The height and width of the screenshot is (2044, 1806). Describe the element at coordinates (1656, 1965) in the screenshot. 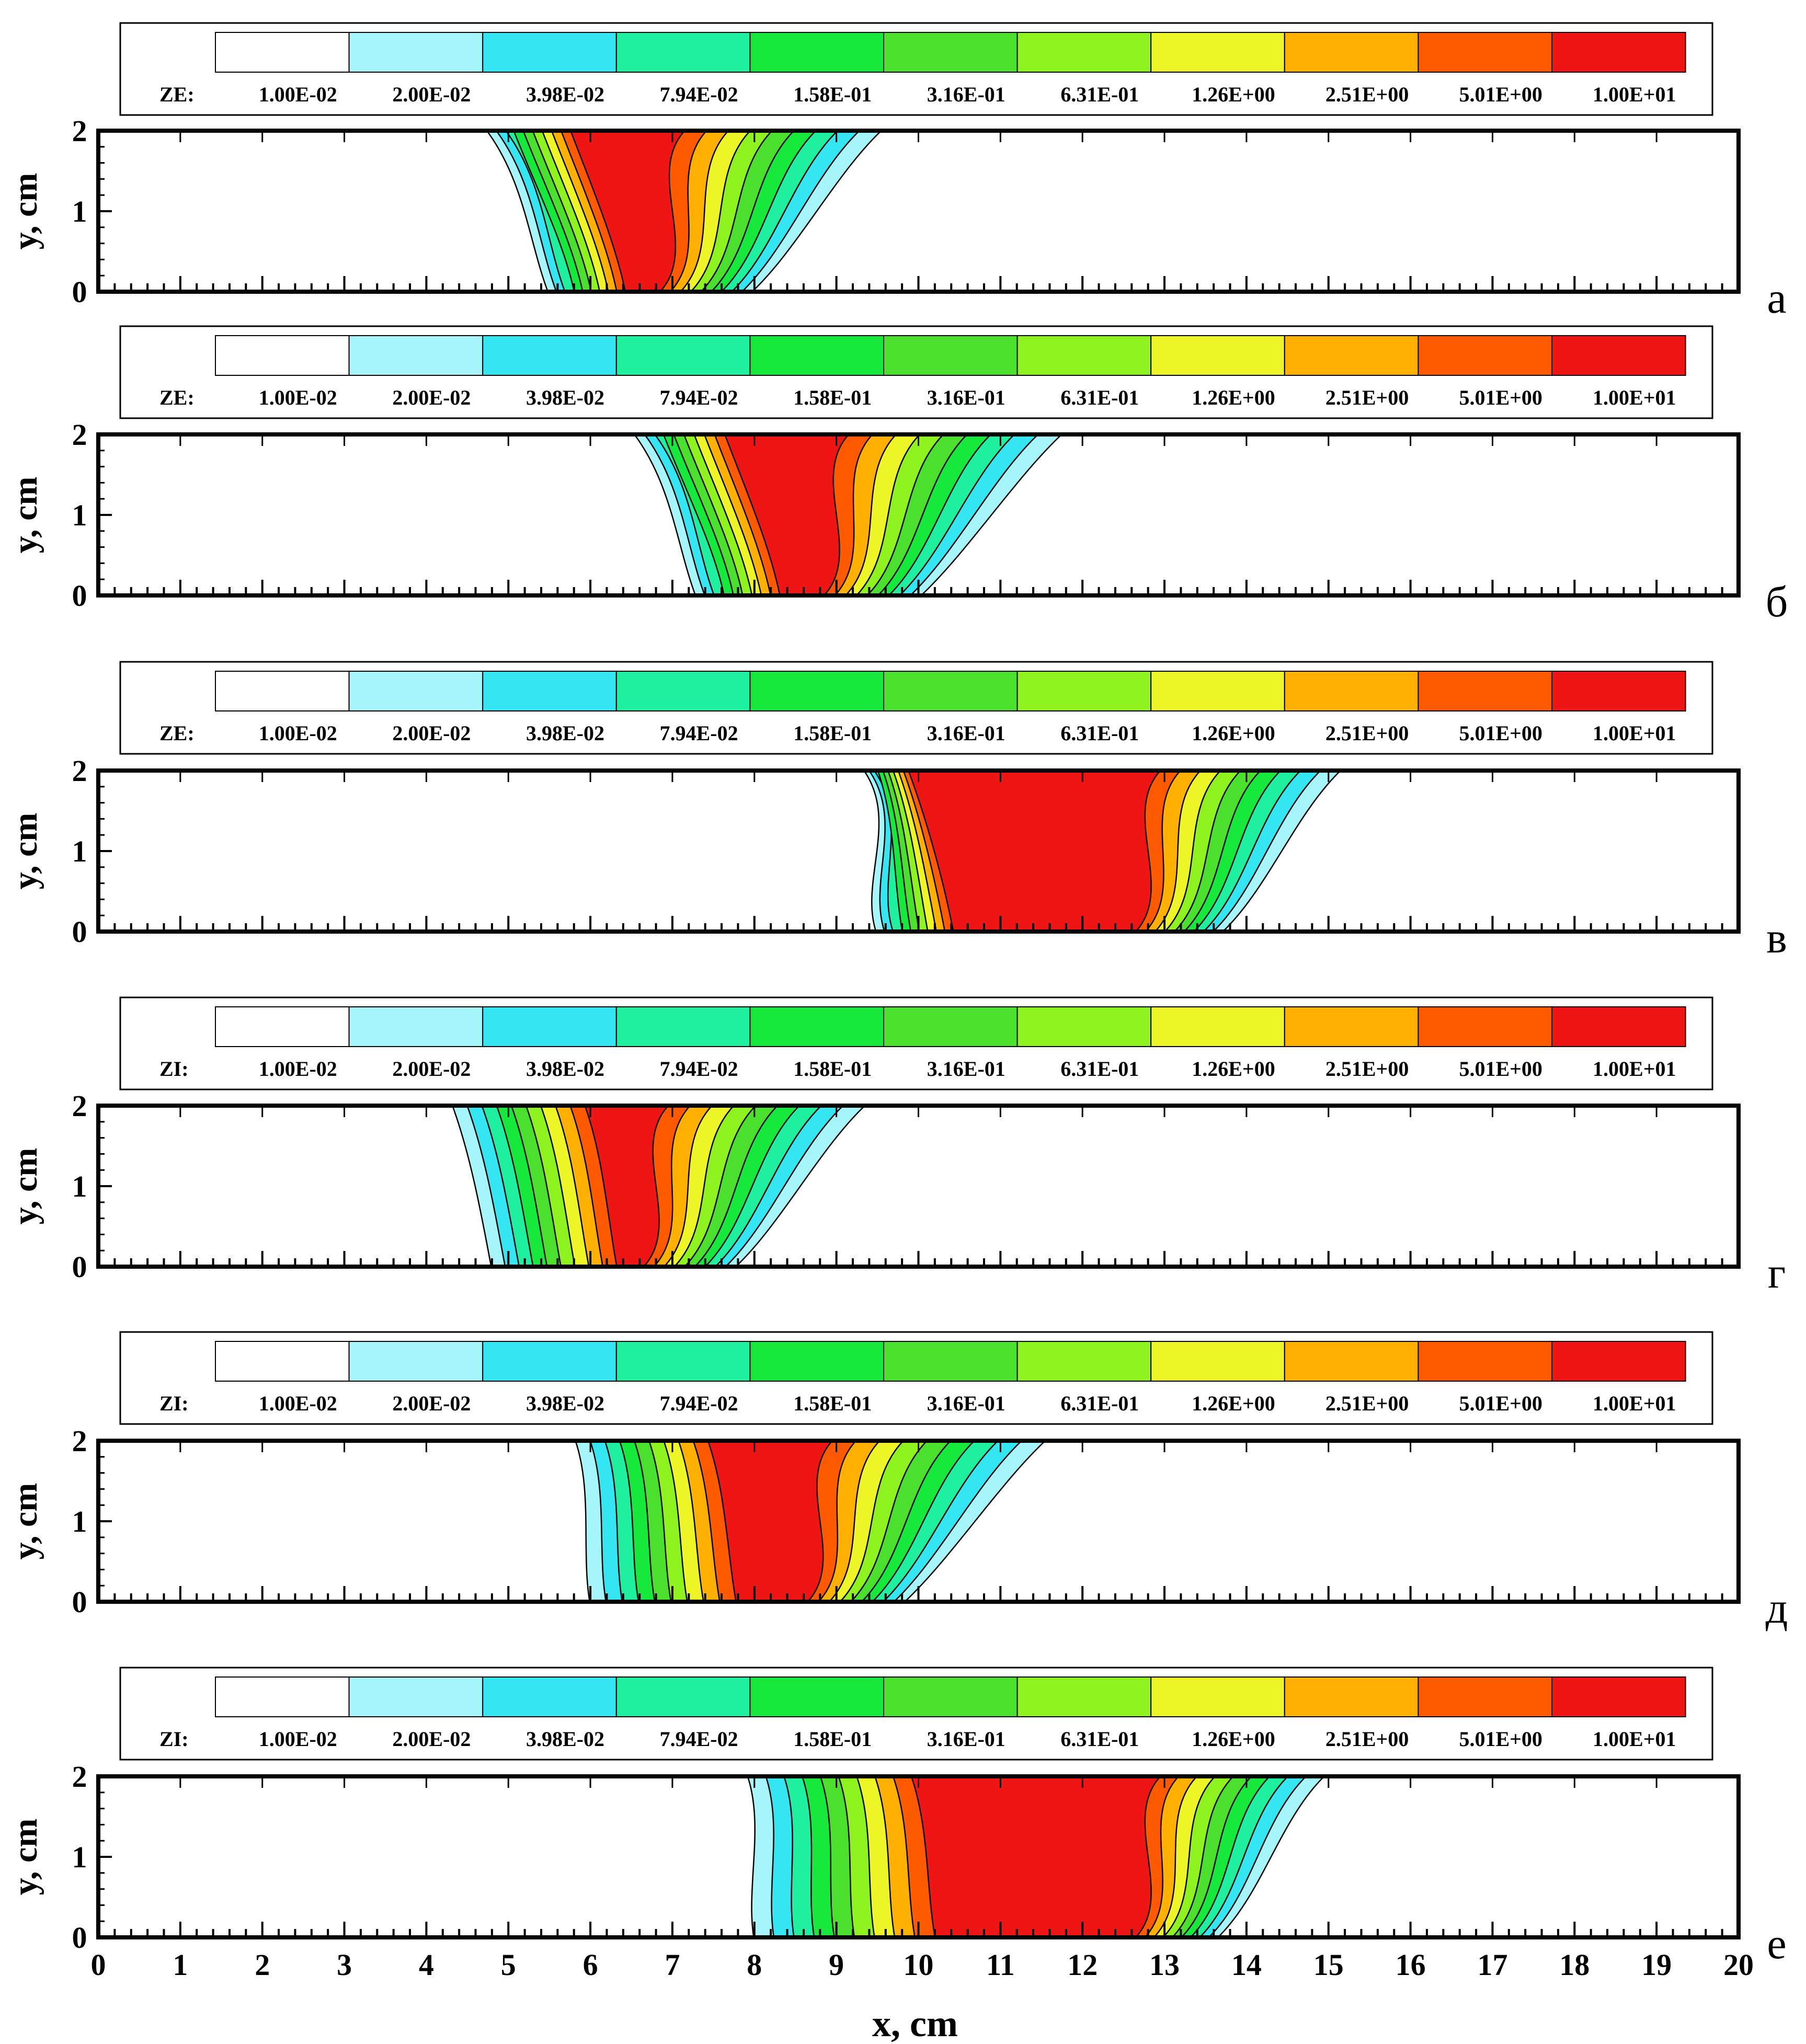

I see `x-tick-label: 19` at that location.